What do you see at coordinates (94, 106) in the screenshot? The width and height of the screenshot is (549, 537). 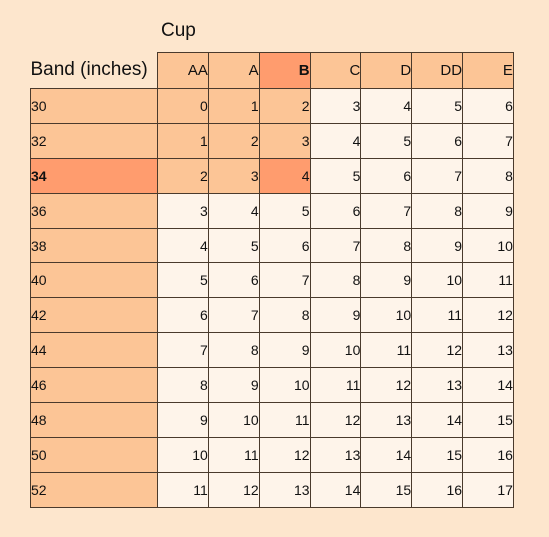 I see `band-cell: 30` at bounding box center [94, 106].